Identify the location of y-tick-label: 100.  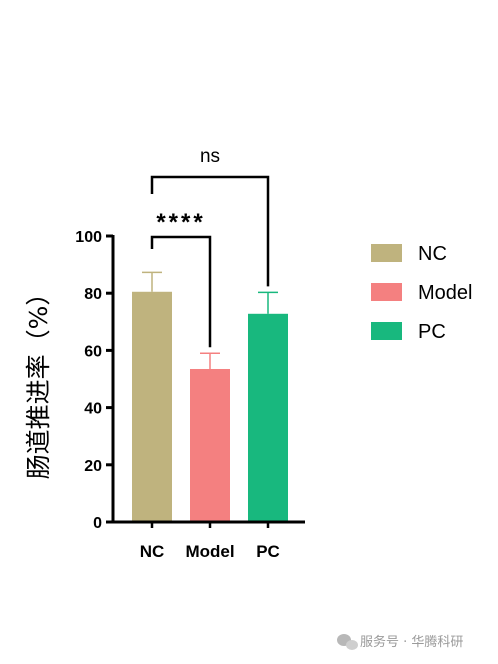
(88, 237).